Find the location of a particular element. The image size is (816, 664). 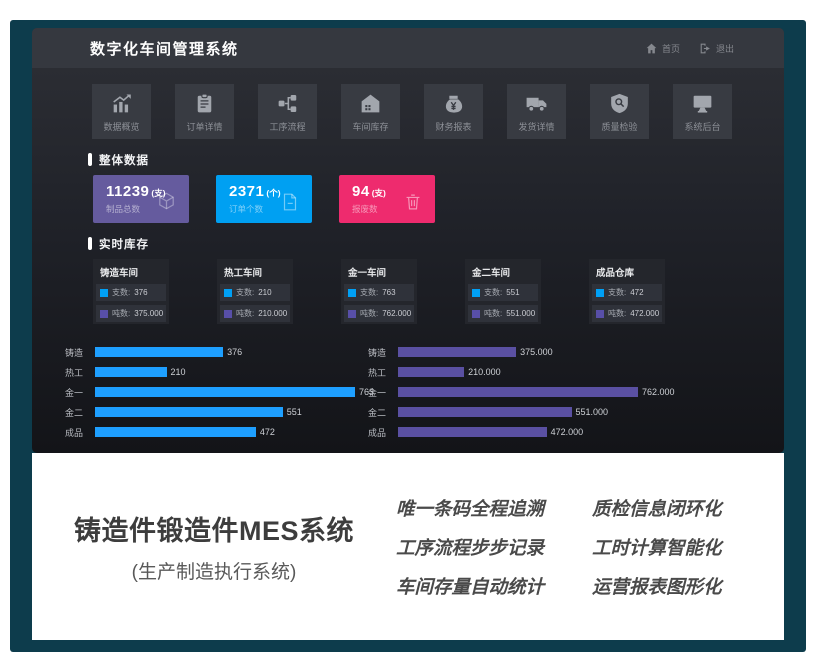

system-backend-icon is located at coordinates (702, 103).